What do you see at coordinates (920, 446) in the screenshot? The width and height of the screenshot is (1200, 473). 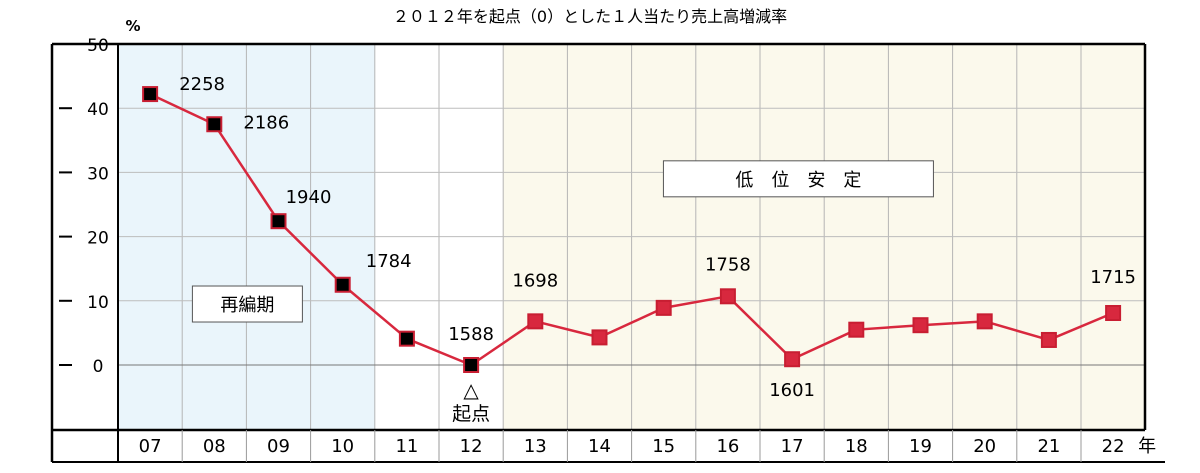 I see `xtick-label-19: 19` at bounding box center [920, 446].